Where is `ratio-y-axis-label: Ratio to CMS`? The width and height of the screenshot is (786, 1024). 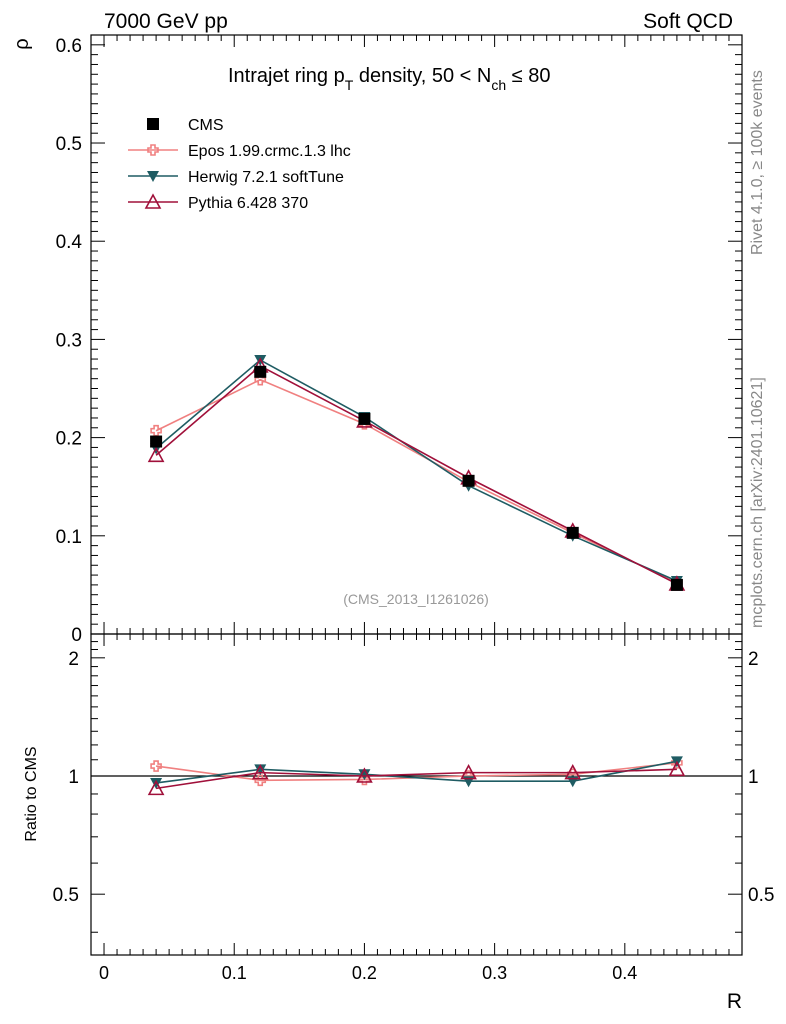
ratio-y-axis-label: Ratio to CMS is located at coordinates (31, 793).